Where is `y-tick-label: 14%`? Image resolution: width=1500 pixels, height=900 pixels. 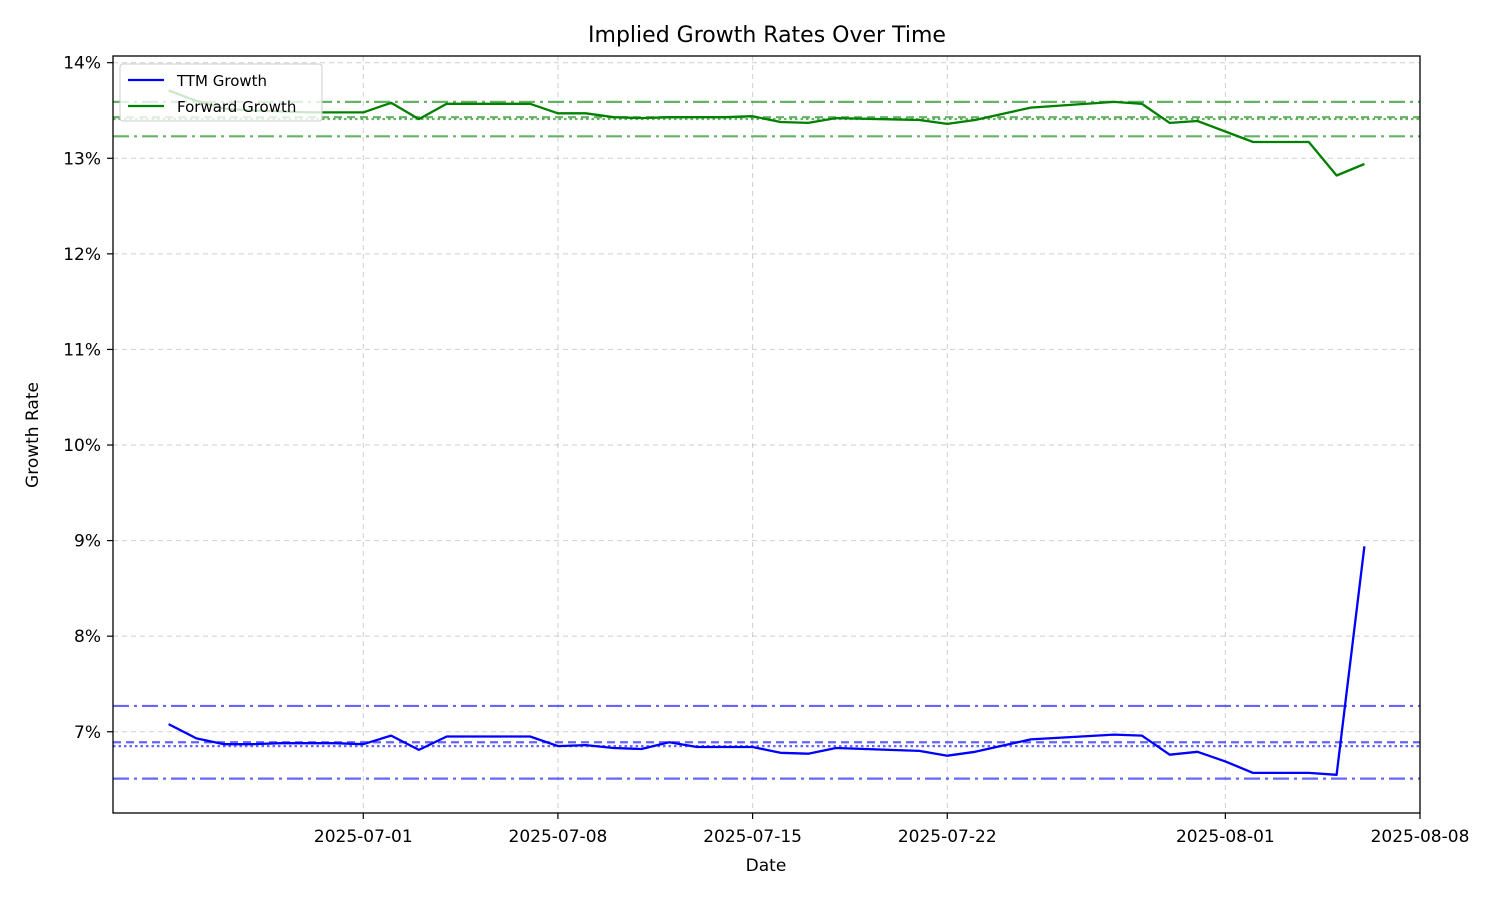 y-tick-label: 14% is located at coordinates (82, 64).